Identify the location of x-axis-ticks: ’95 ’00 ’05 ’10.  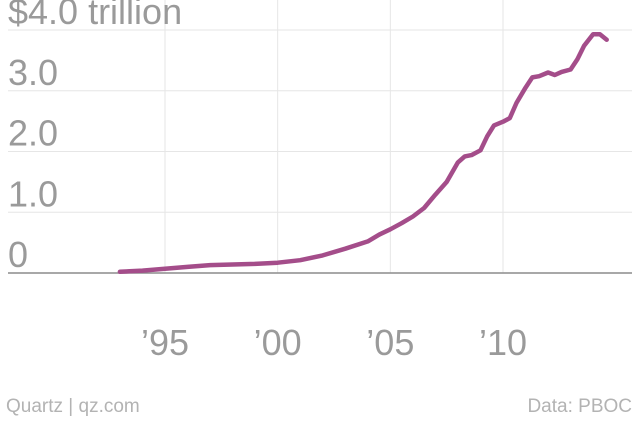
(334, 342).